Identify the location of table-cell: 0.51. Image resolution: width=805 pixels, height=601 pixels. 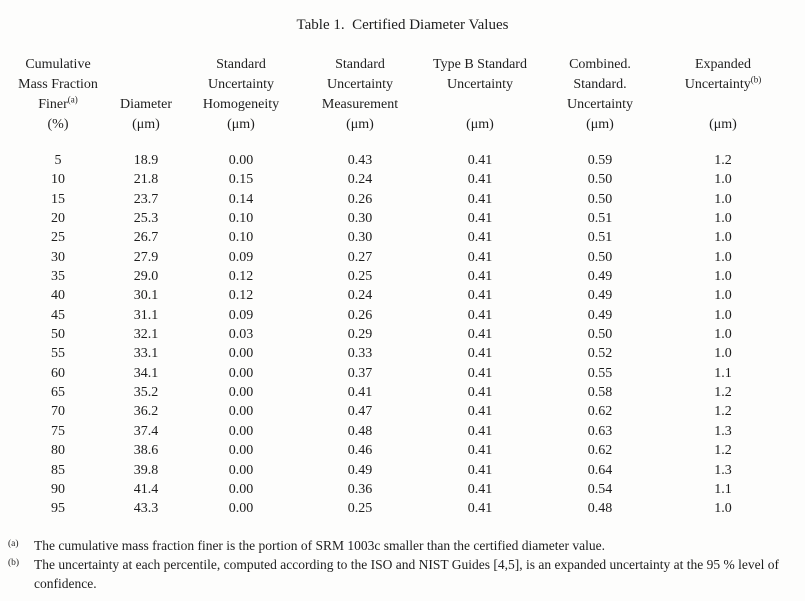
(600, 219).